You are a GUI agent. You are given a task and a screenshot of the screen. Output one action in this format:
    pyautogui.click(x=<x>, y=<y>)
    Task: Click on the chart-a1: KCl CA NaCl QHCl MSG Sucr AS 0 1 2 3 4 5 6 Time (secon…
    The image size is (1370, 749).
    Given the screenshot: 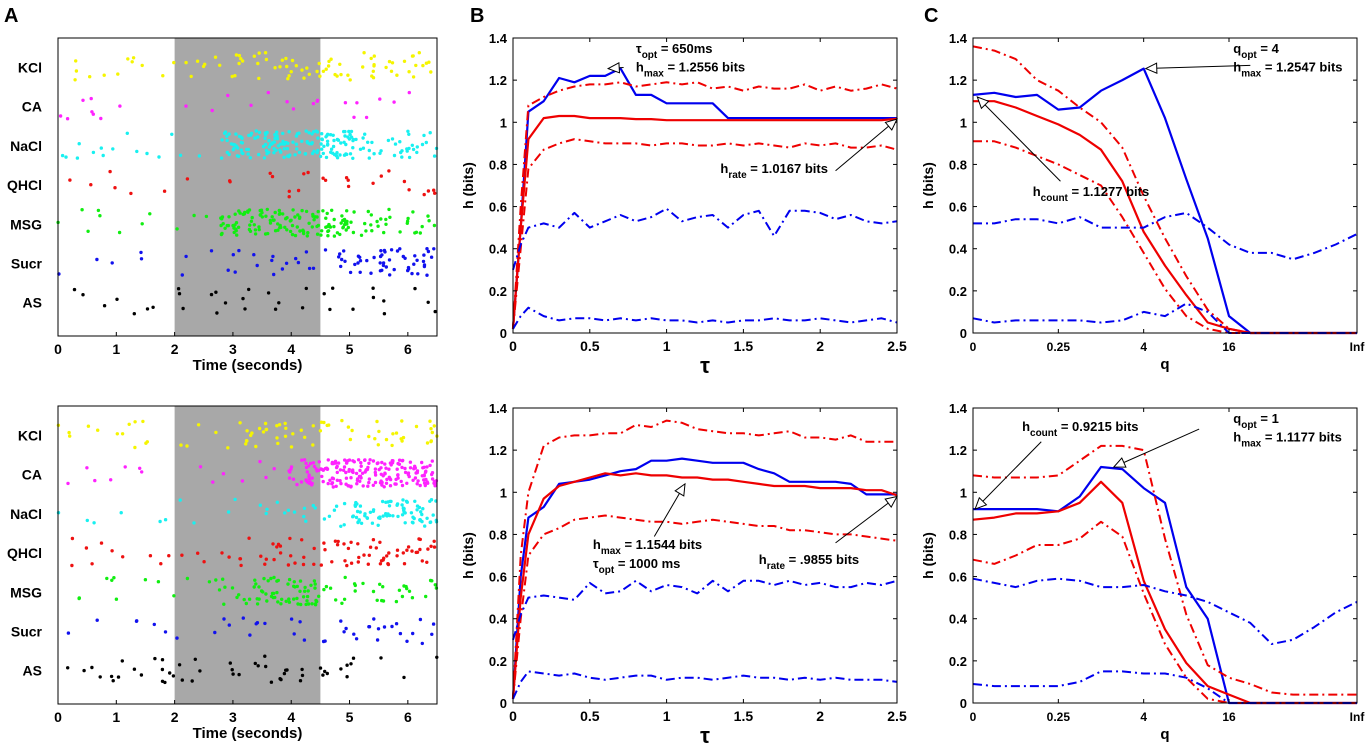 What is the action you would take?
    pyautogui.click(x=223, y=205)
    